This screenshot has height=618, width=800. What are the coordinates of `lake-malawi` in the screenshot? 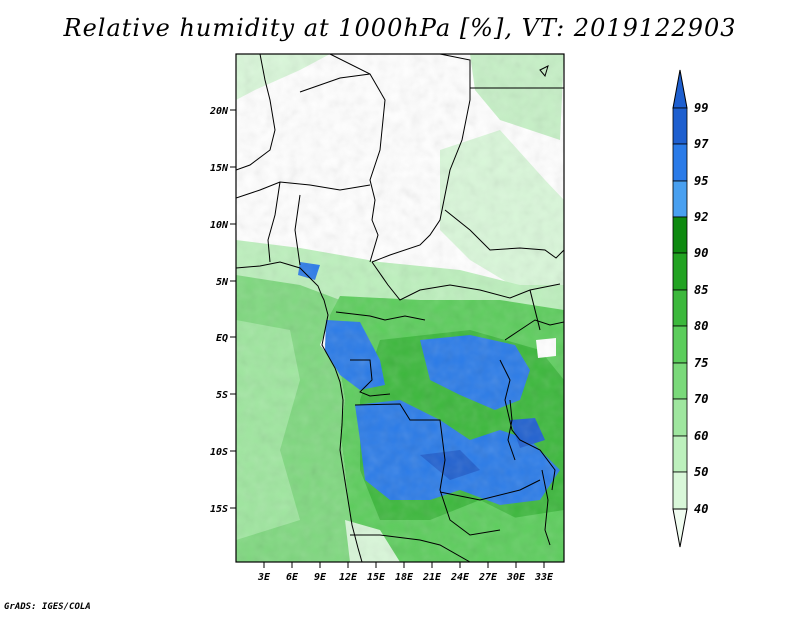 It's located at (546, 507).